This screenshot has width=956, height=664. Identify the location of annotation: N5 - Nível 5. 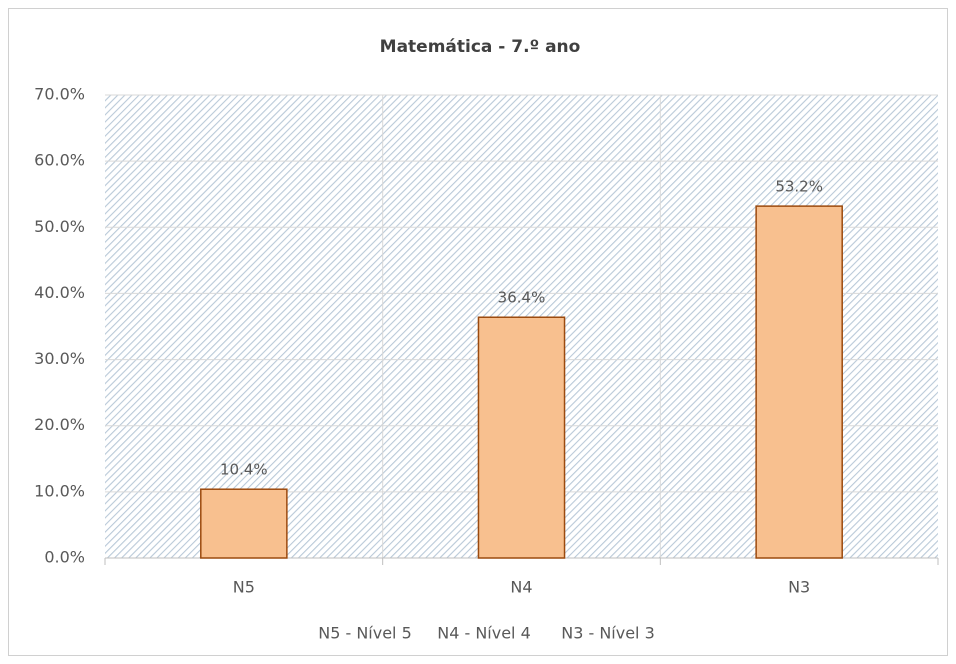
(365, 633).